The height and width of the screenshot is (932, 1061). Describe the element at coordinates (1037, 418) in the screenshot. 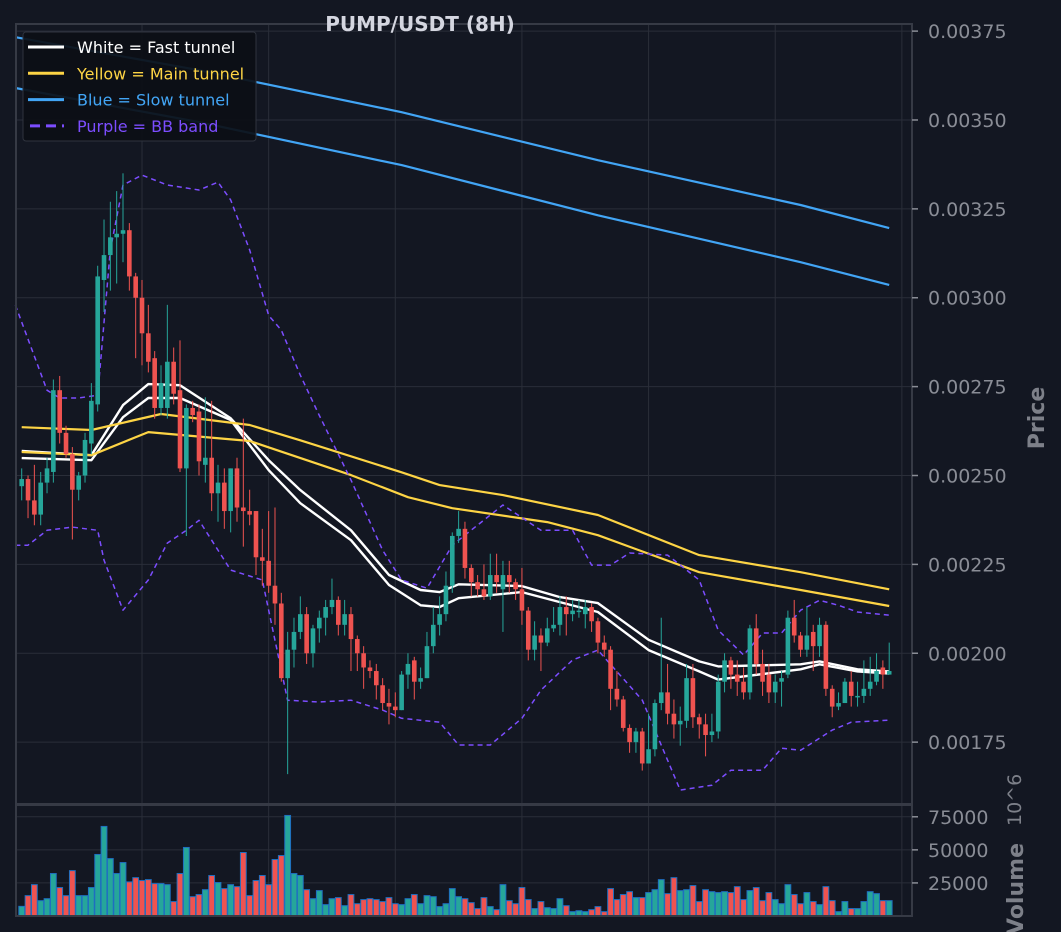

I see `price-axis-label: Price` at that location.